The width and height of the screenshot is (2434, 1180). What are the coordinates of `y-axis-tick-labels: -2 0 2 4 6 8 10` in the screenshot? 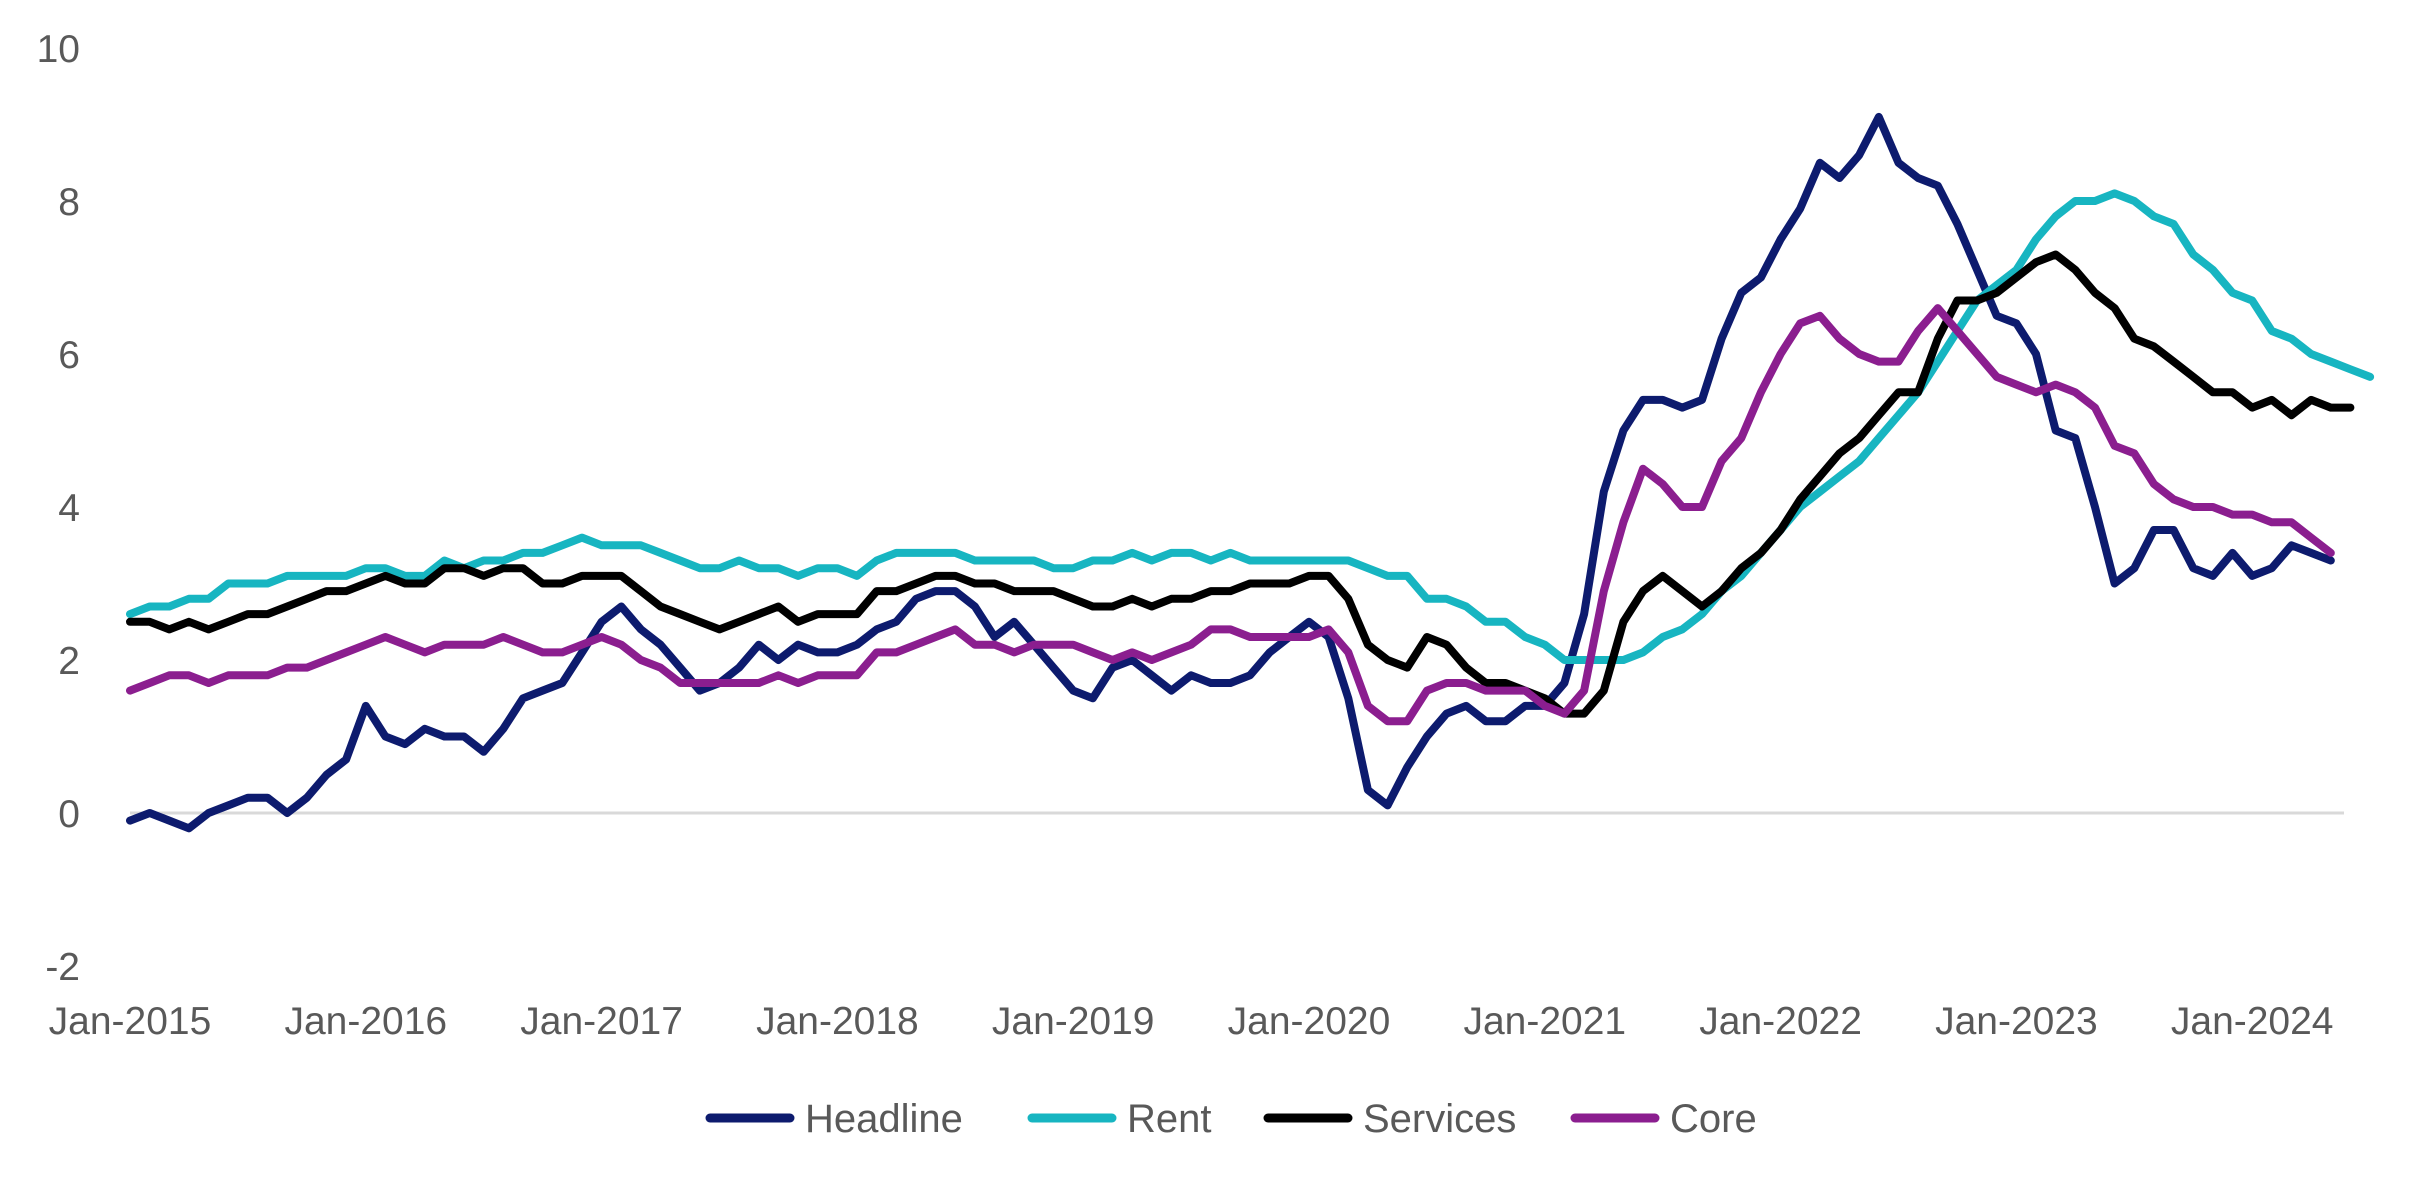 It's located at (58, 508).